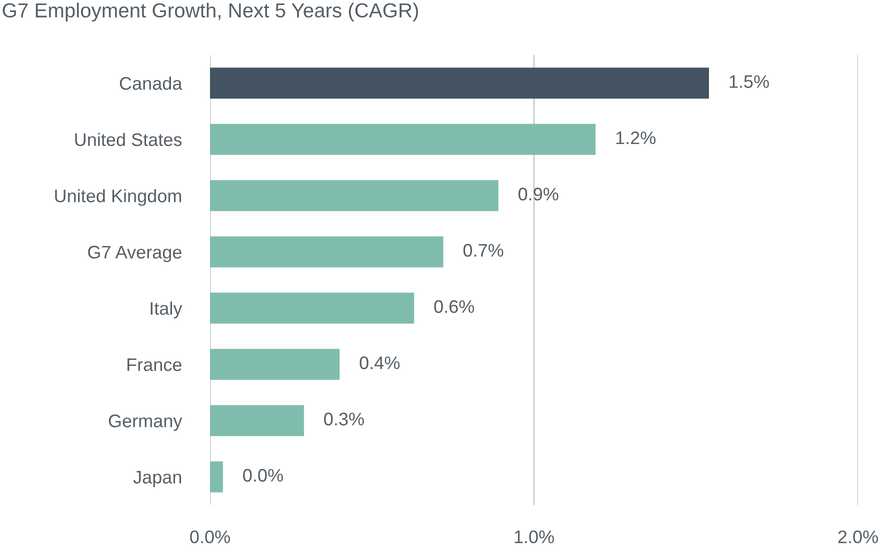 Image resolution: width=879 pixels, height=546 pixels. Describe the element at coordinates (344, 419) in the screenshot. I see `data-label: 0.3%` at that location.